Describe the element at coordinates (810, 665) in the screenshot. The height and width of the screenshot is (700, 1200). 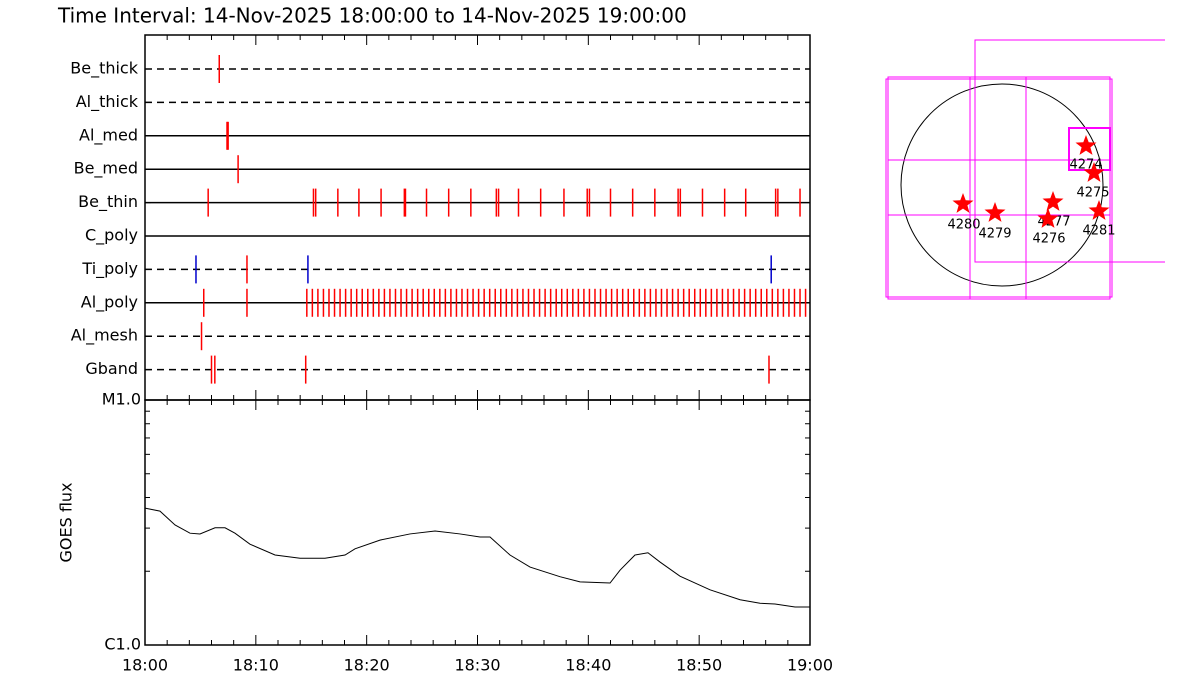
I see `x-tick-label: 19:00` at that location.